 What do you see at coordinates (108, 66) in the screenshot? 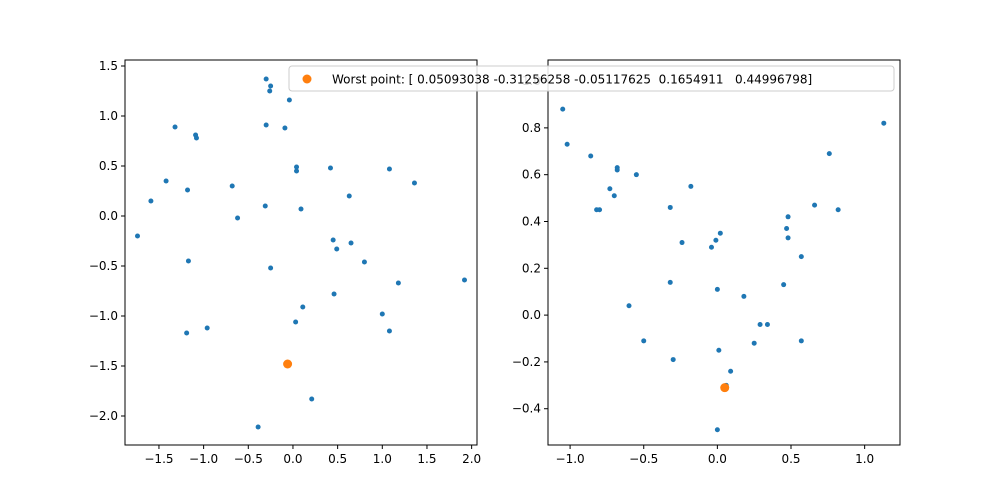
I see `left-y-tick-label: 1.5` at bounding box center [108, 66].